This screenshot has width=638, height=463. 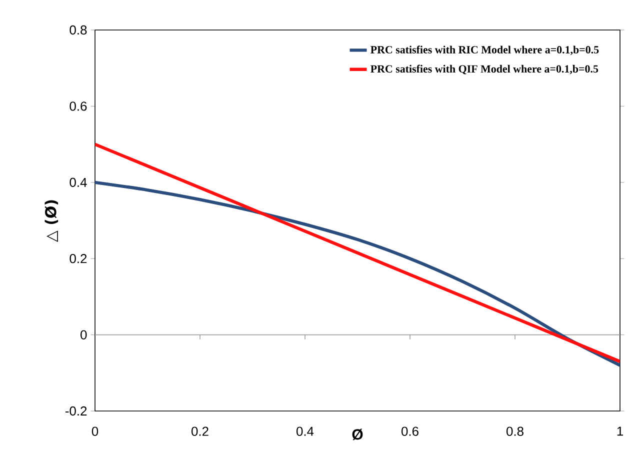 I want to click on y-axis-title: △ (Ø), so click(x=51, y=221).